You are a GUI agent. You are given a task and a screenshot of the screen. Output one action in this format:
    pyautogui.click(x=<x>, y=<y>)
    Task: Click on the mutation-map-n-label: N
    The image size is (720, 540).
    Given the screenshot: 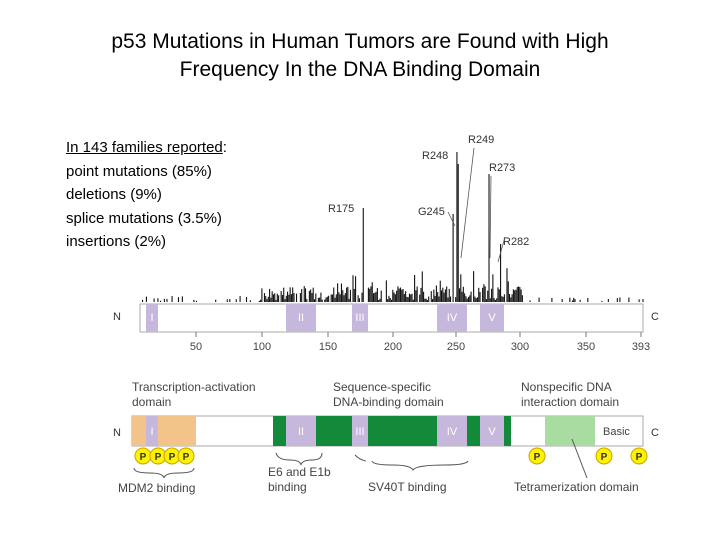 What is the action you would take?
    pyautogui.click(x=117, y=317)
    